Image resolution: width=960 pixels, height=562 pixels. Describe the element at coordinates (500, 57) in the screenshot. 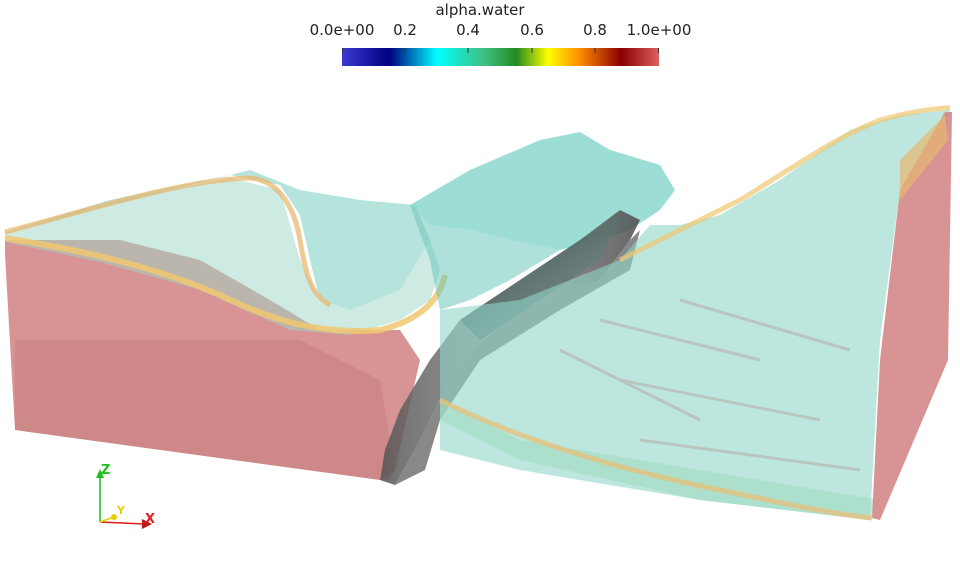

I see `colorbar-gradient` at that location.